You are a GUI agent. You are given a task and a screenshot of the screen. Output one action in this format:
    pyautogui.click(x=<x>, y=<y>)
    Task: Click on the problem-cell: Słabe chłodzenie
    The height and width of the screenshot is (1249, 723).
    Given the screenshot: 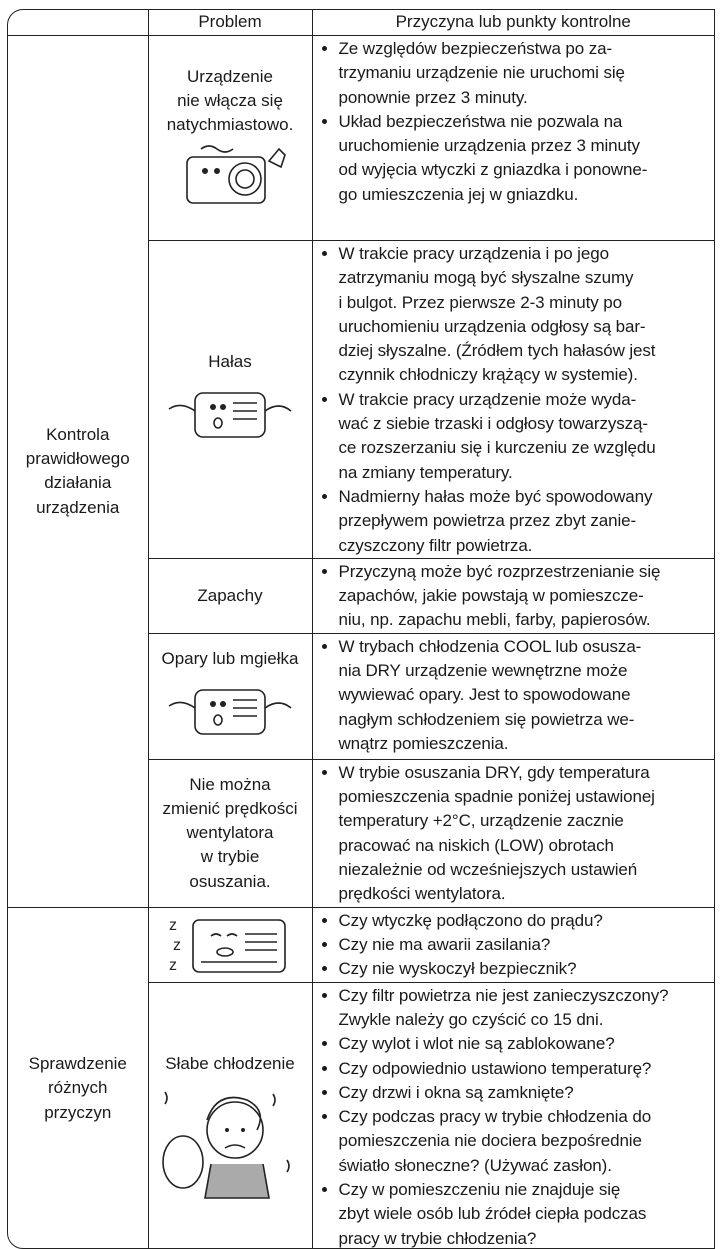 What is the action you would take?
    pyautogui.click(x=230, y=1115)
    